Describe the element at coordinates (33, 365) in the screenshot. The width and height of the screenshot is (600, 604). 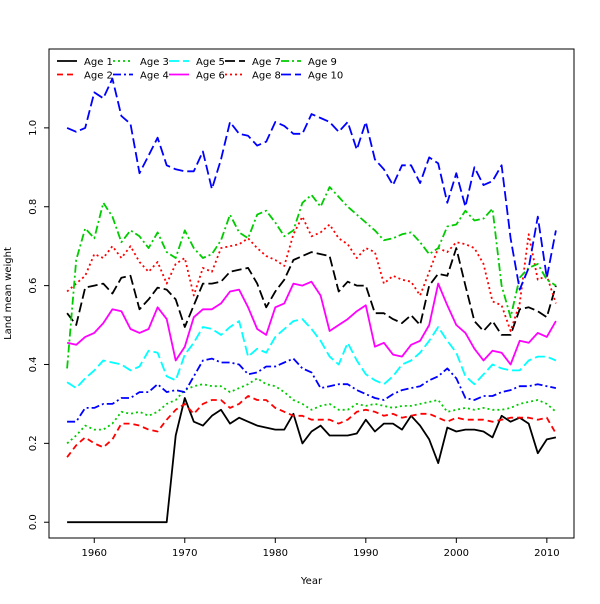
I see `y-tick-label: 0.4` at that location.